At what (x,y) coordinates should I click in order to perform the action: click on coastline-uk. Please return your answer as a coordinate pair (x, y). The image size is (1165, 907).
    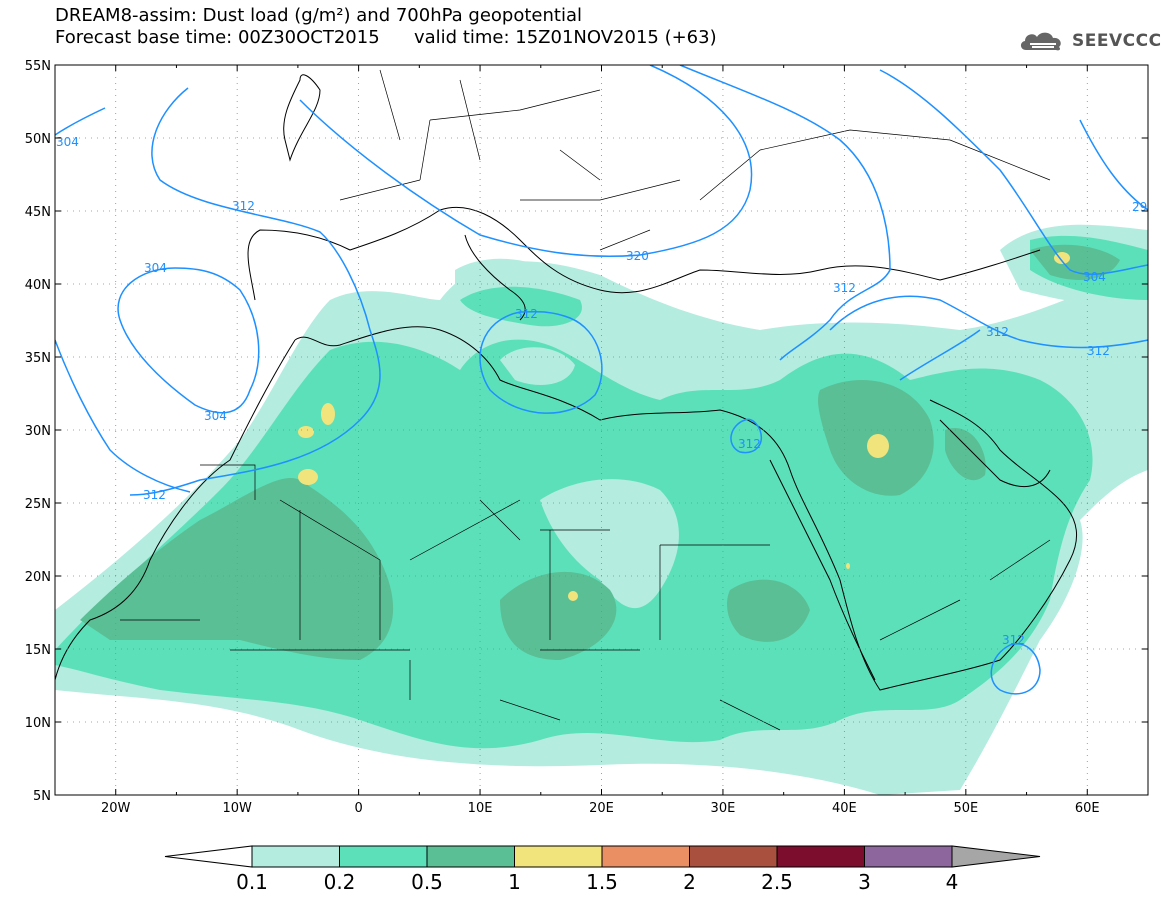
    Looking at the image, I should click on (302, 118).